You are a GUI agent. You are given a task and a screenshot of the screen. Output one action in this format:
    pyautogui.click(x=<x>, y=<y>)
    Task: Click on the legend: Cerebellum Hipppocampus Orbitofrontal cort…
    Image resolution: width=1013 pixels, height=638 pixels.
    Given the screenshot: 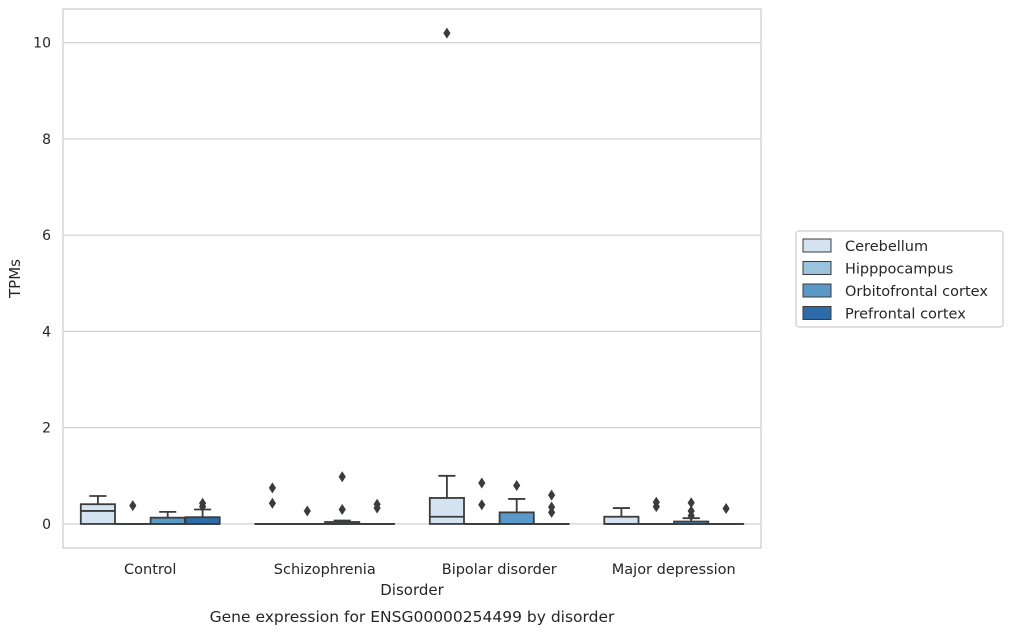 What is the action you would take?
    pyautogui.click(x=899, y=279)
    